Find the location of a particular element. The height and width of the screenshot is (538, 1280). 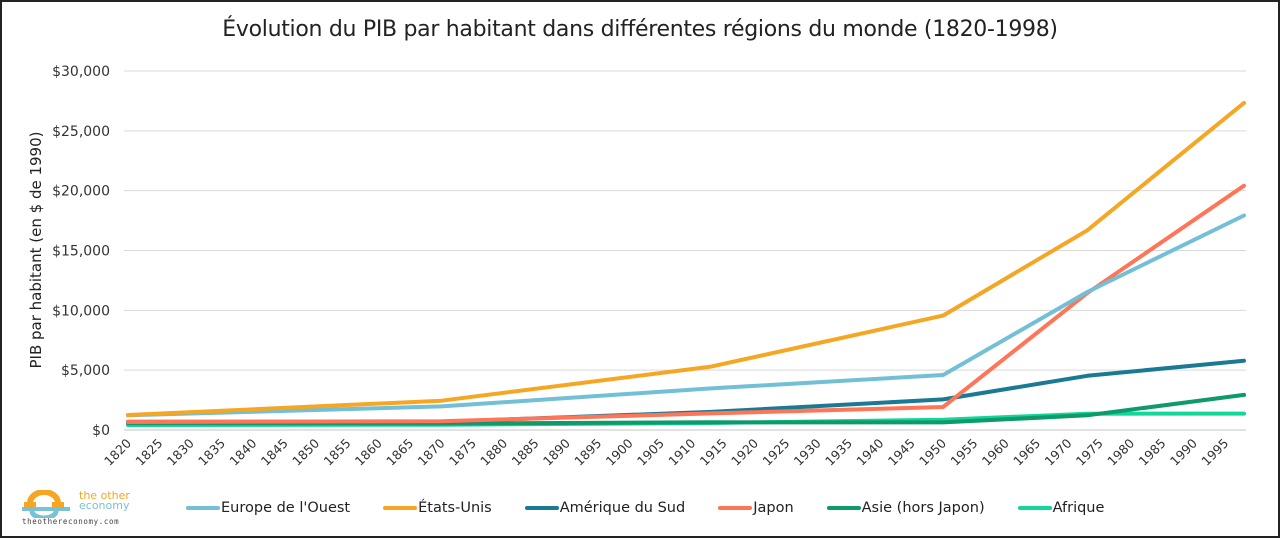

logo-text-economy: economy is located at coordinates (104, 505).